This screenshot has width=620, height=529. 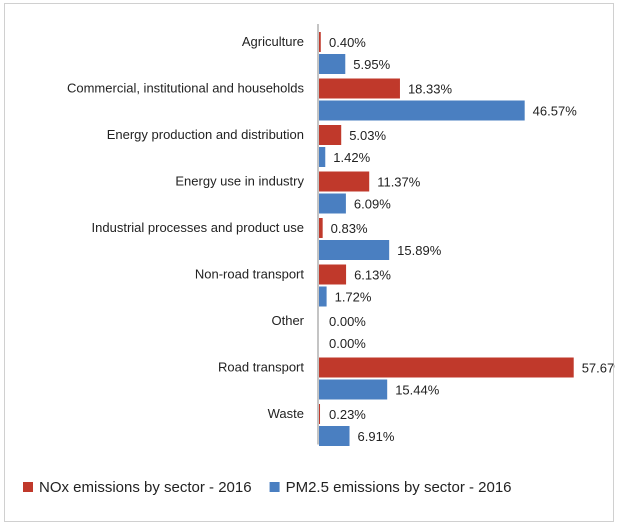 I want to click on legend-swatch-nox, so click(x=28, y=487).